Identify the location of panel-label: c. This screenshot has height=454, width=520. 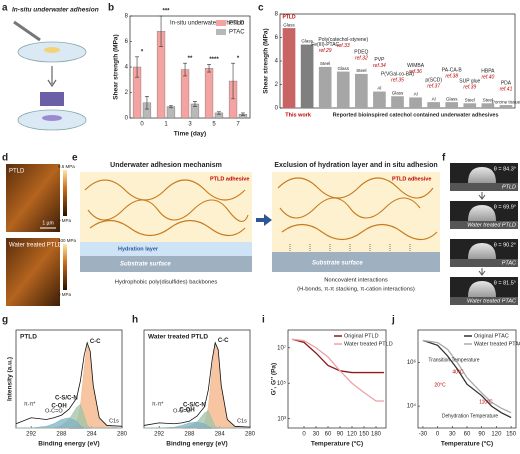
(261, 8).